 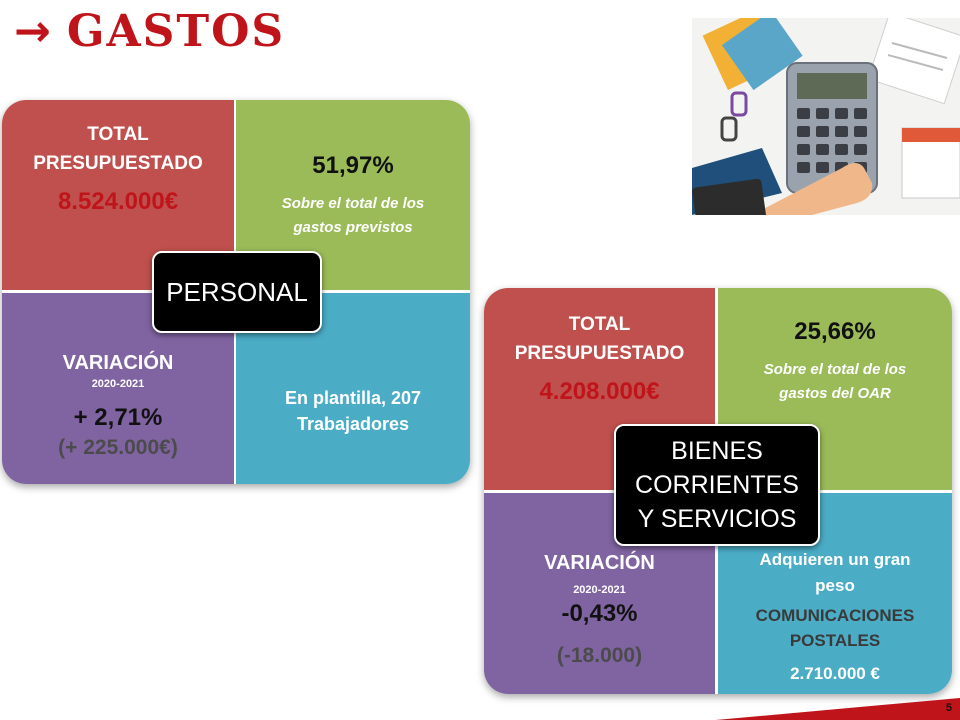 What do you see at coordinates (599, 655) in the screenshot?
I see `bienes-variacion-amount: (-18.000)` at bounding box center [599, 655].